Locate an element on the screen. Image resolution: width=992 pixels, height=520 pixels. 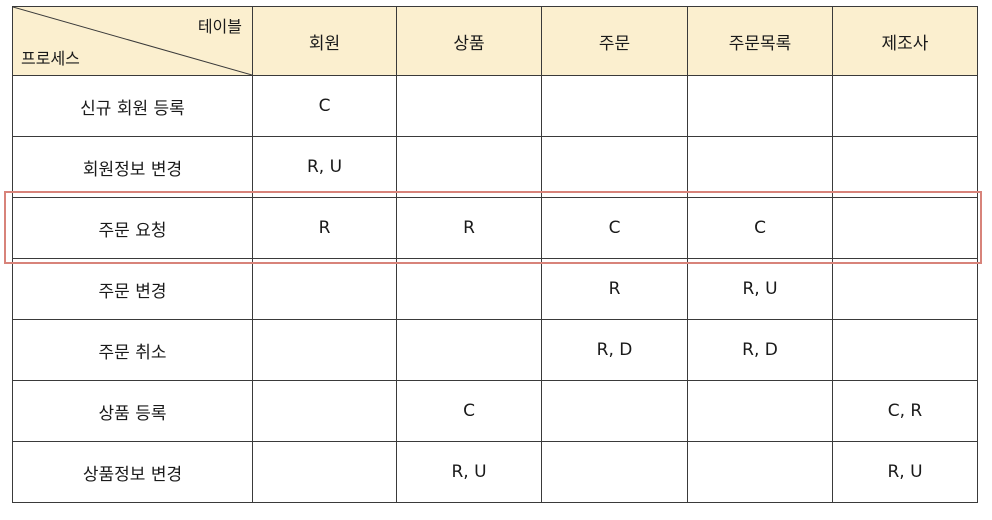
table-row: 신규 회원 등록 C is located at coordinates (495, 106).